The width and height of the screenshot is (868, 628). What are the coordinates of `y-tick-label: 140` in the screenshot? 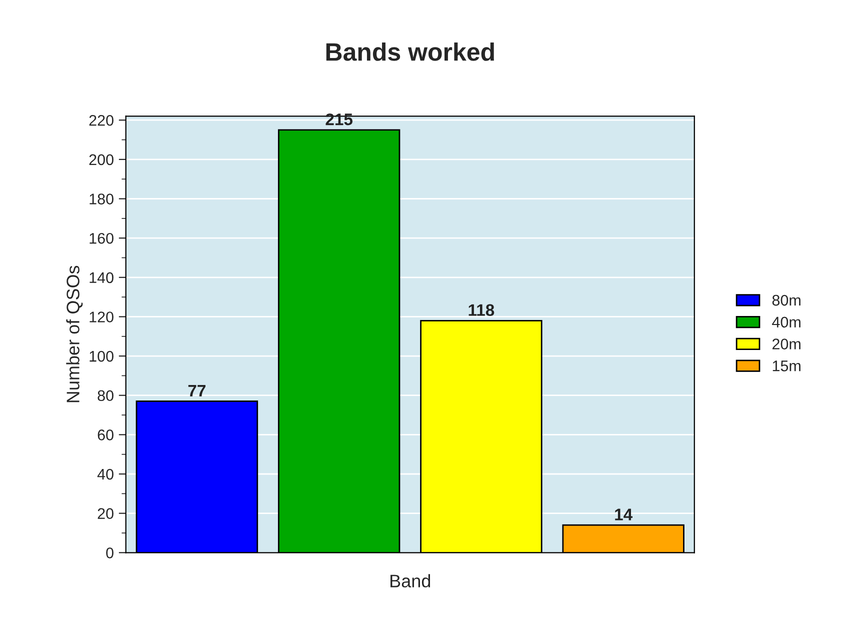 It's located at (102, 278).